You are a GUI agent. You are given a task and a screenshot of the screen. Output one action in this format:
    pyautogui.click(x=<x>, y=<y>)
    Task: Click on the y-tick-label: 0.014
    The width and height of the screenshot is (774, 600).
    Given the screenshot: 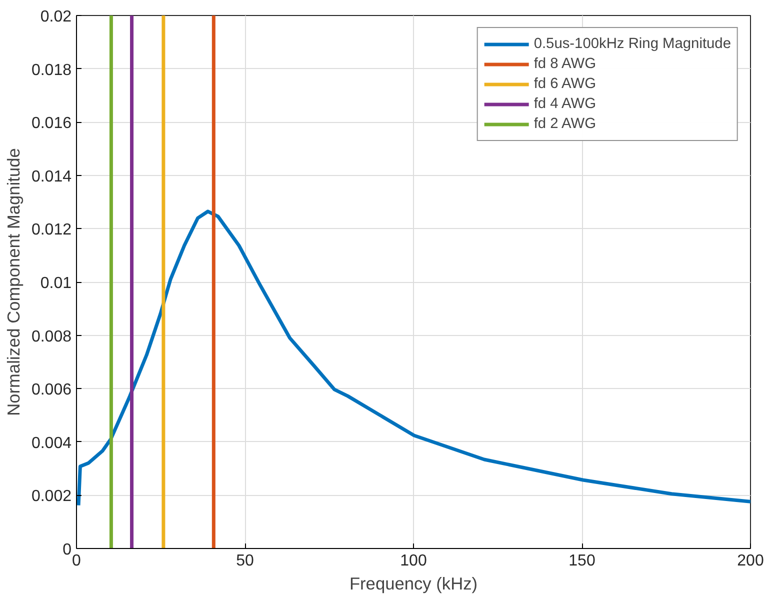 What is the action you would take?
    pyautogui.click(x=51, y=177)
    